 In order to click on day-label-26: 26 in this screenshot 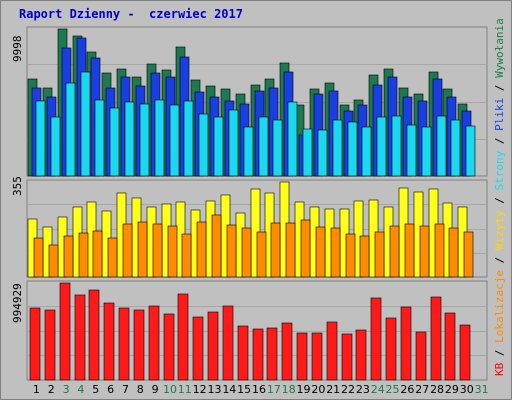, I will do `click(407, 389)`.